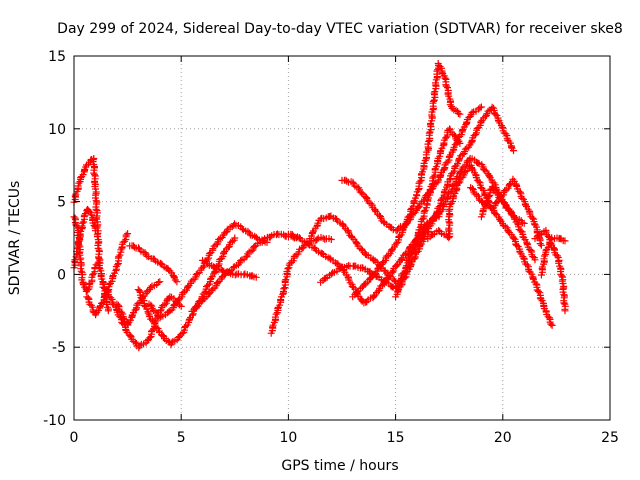 The image size is (640, 480). What do you see at coordinates (181, 438) in the screenshot?
I see `x-tick-label: 5` at bounding box center [181, 438].